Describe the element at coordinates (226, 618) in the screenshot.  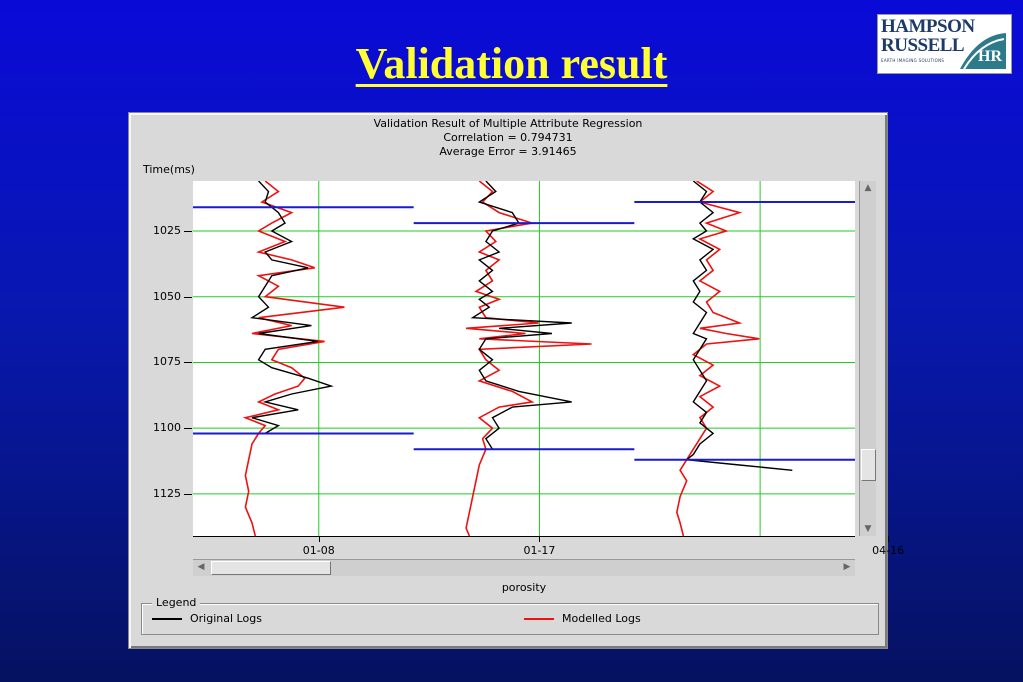
I see `legend-label-original: Original Logs` at that location.